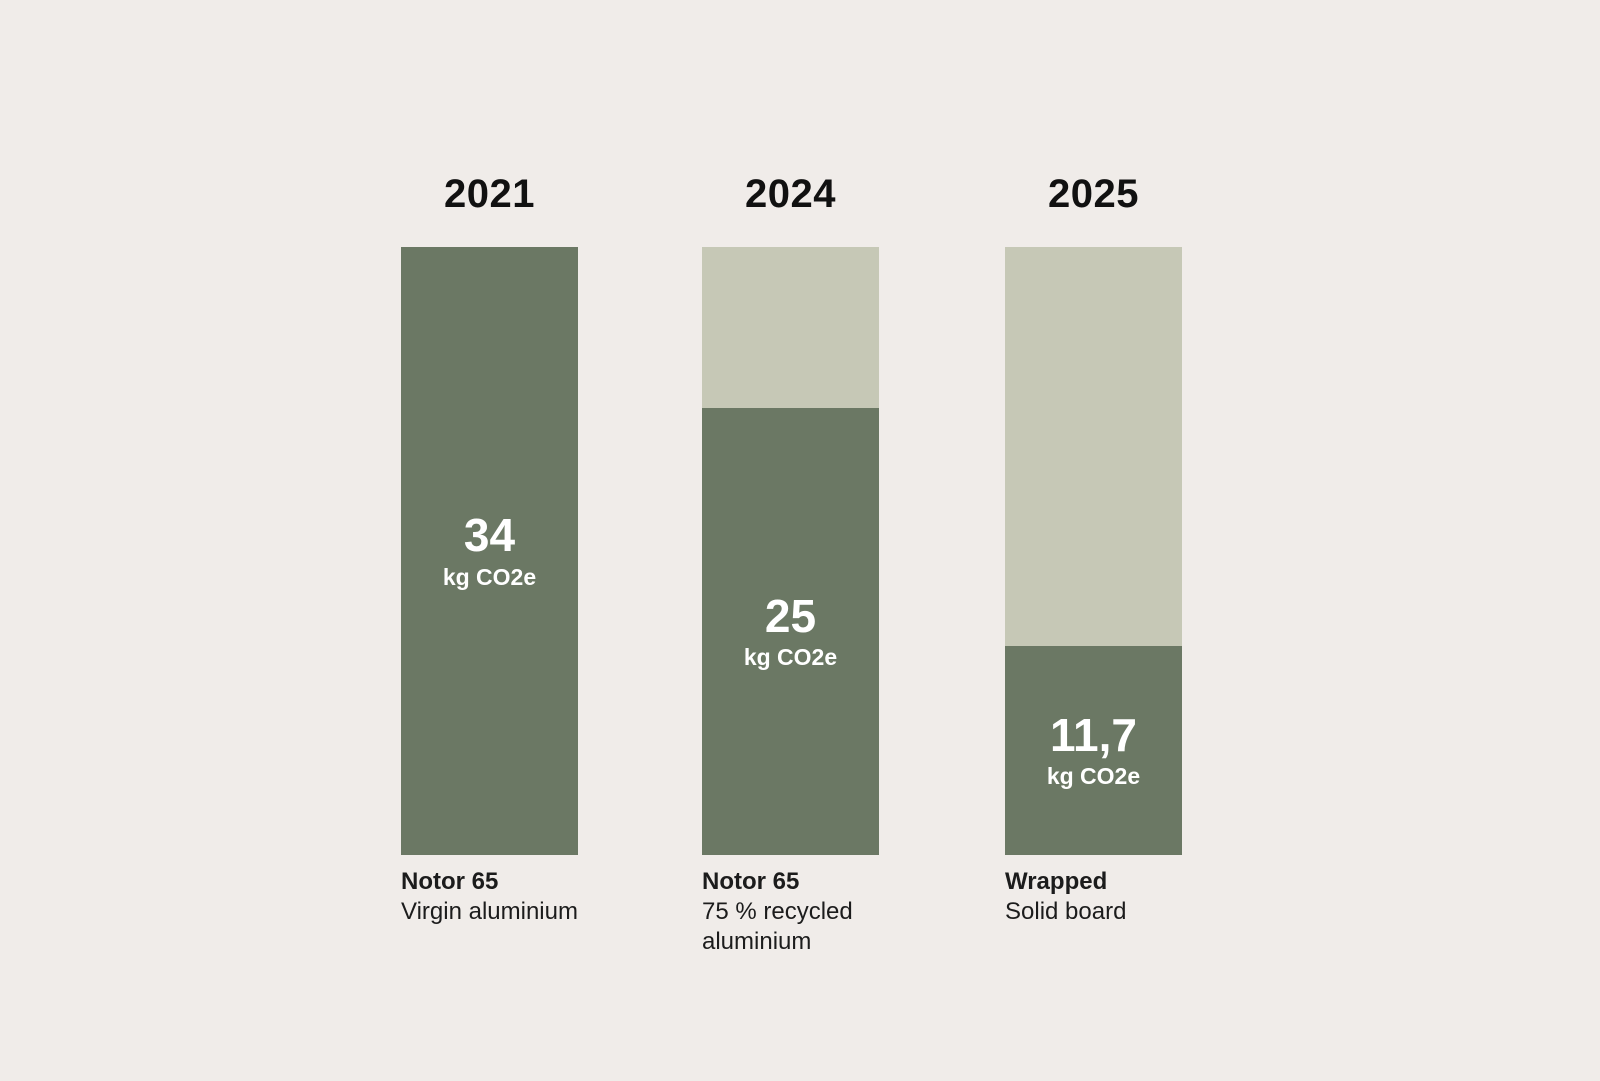 This screenshot has width=1600, height=1081. I want to click on bar-2024: 25 kg CO2e, so click(790, 551).